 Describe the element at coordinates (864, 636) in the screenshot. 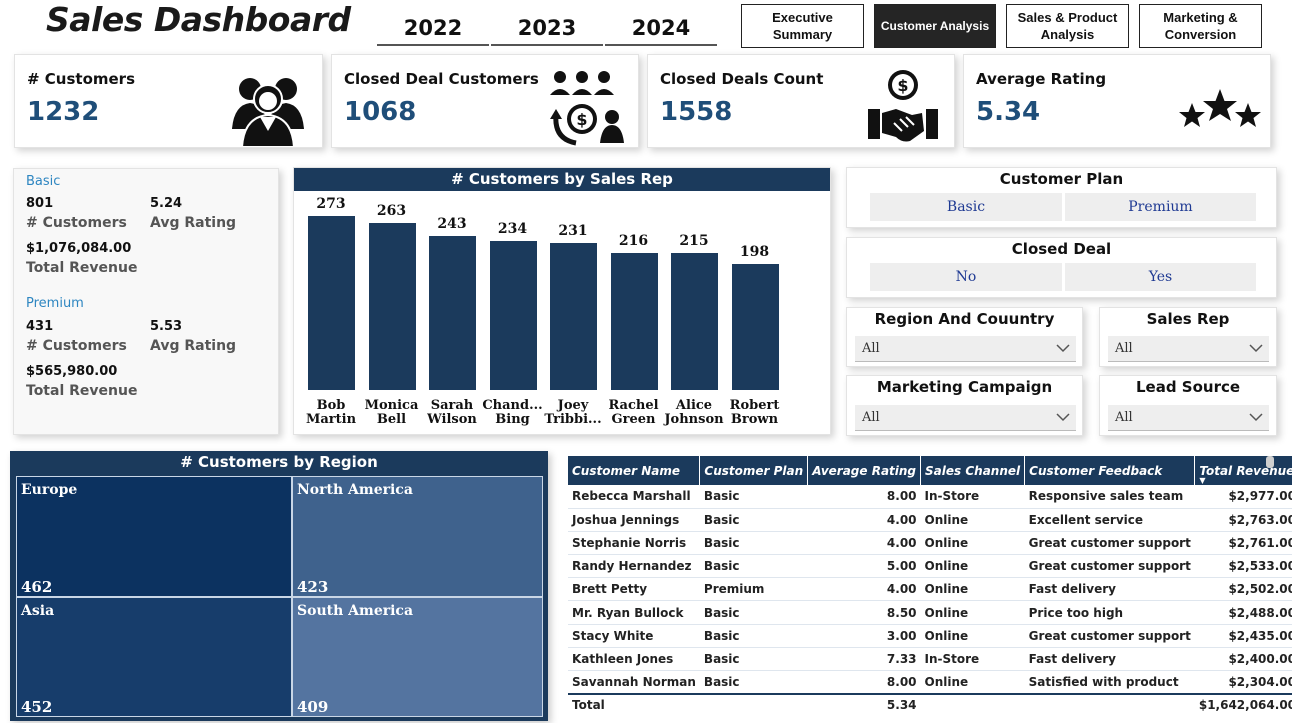

I see `table-cell: 3.00` at that location.